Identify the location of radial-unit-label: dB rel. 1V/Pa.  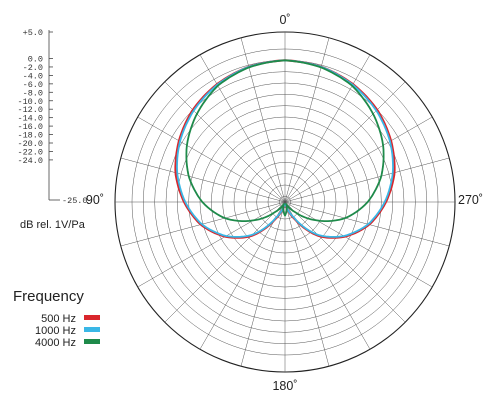
(53, 225).